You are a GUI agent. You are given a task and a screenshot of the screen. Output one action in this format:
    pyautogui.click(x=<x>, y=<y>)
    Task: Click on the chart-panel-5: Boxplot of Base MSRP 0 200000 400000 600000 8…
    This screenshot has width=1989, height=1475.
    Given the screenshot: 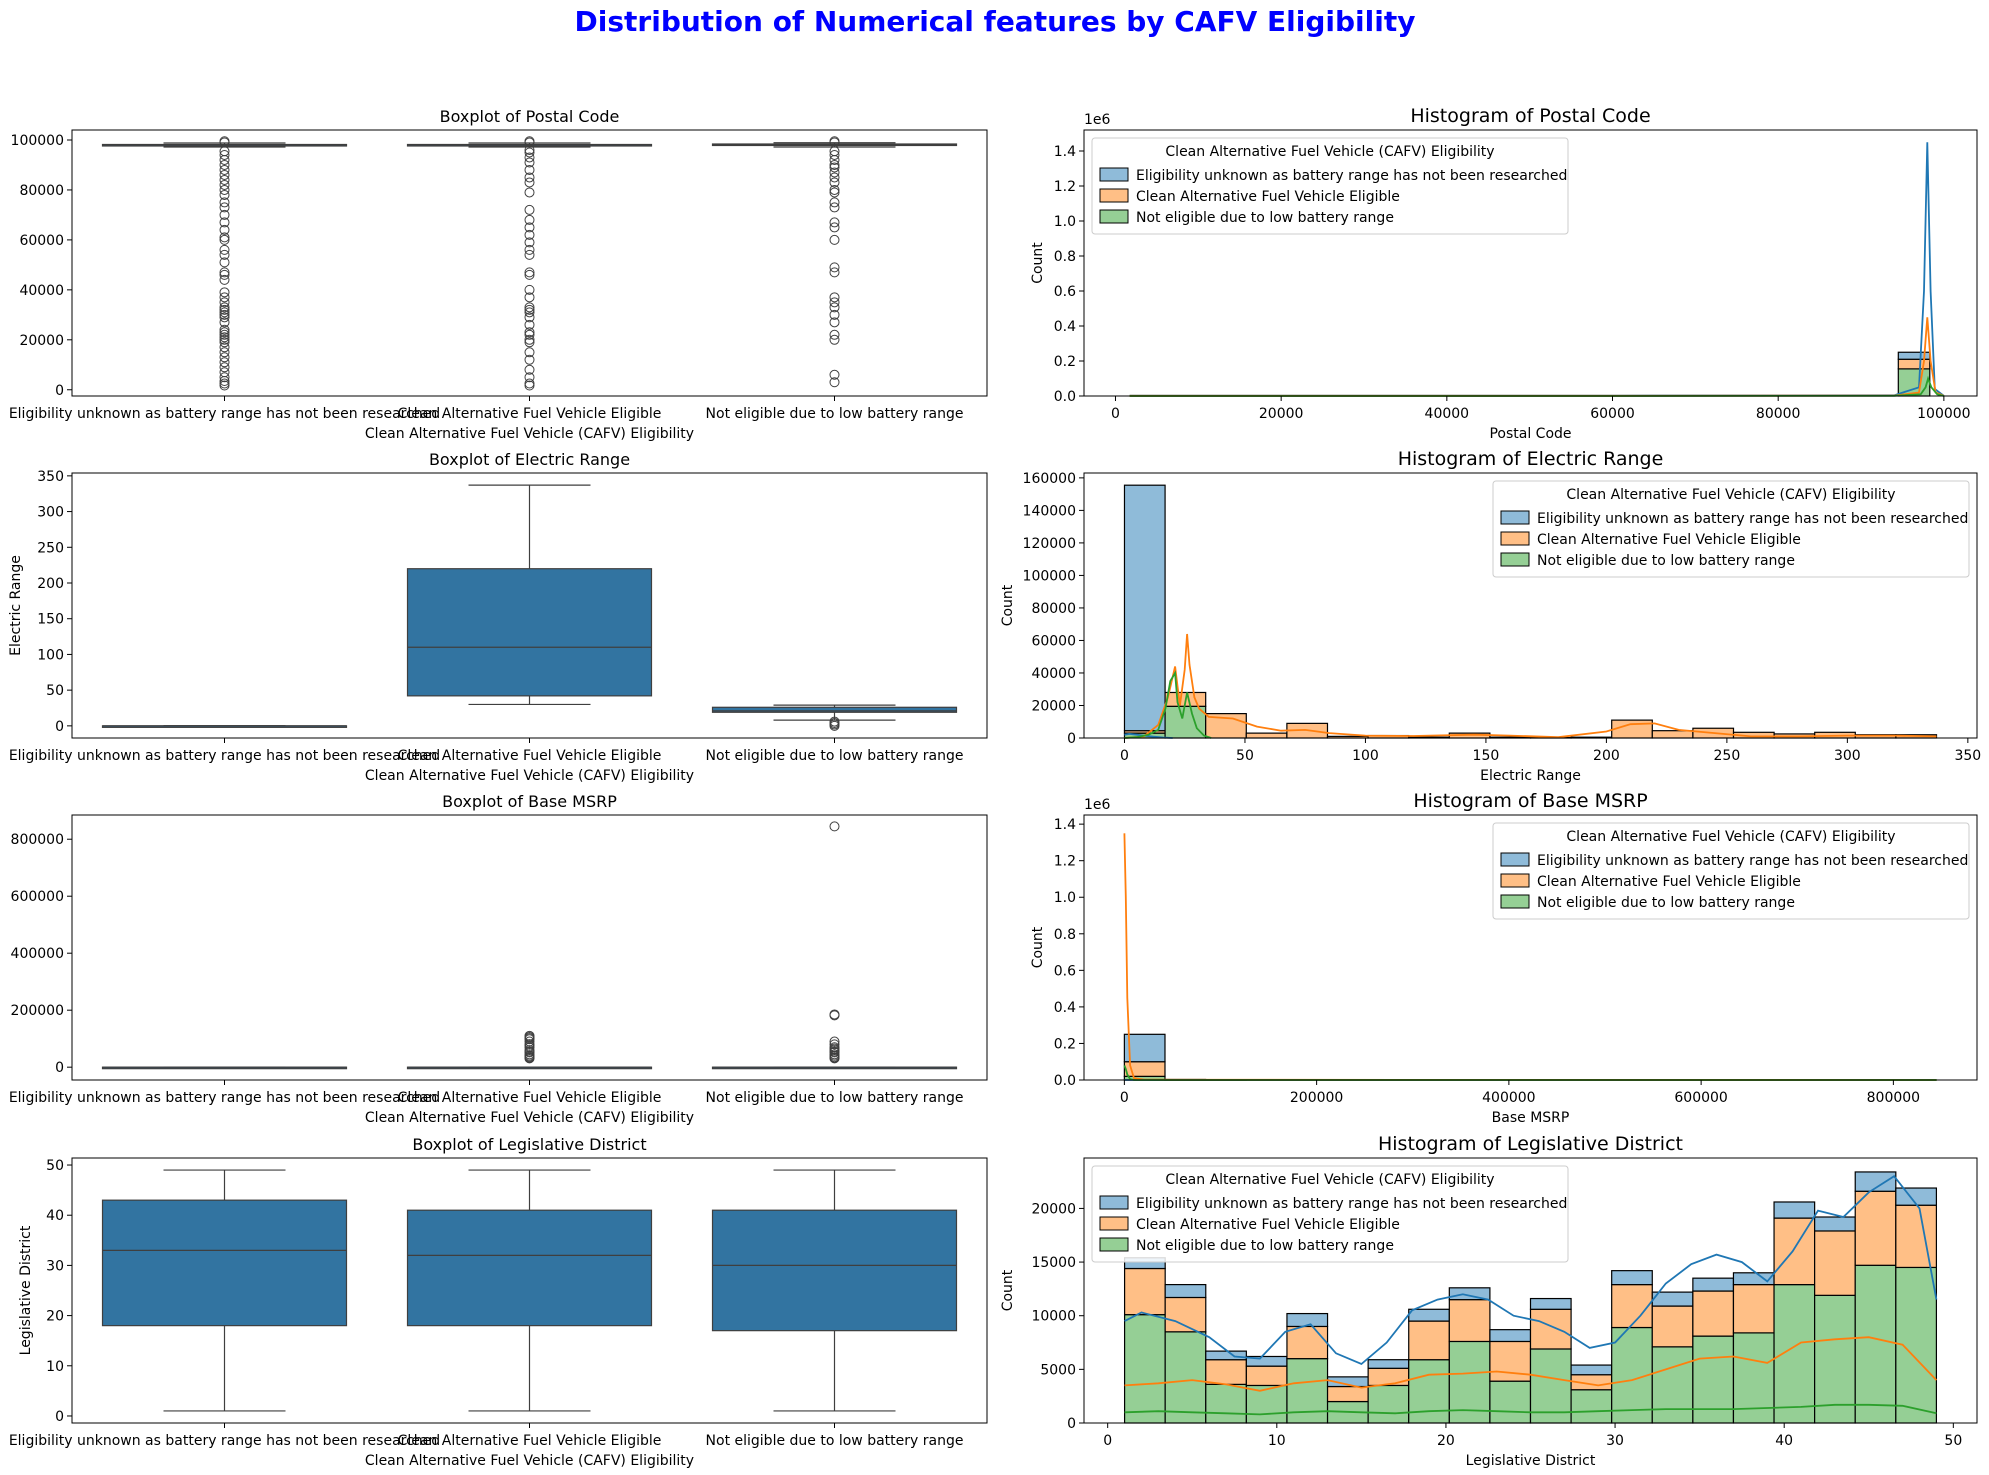 What is the action you would take?
    pyautogui.click(x=494, y=959)
    